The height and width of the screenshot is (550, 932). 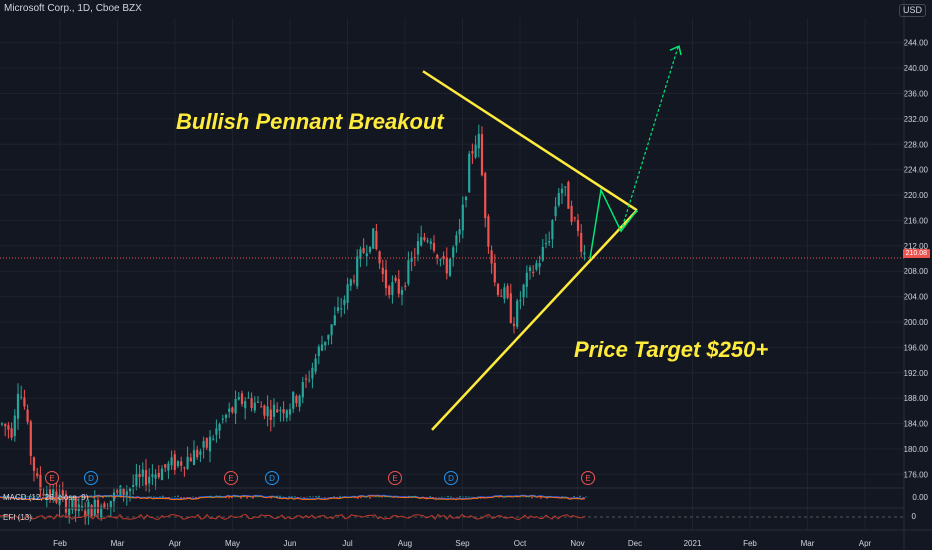 What do you see at coordinates (671, 349) in the screenshot?
I see `annotation-target: Price Target $250+` at bounding box center [671, 349].